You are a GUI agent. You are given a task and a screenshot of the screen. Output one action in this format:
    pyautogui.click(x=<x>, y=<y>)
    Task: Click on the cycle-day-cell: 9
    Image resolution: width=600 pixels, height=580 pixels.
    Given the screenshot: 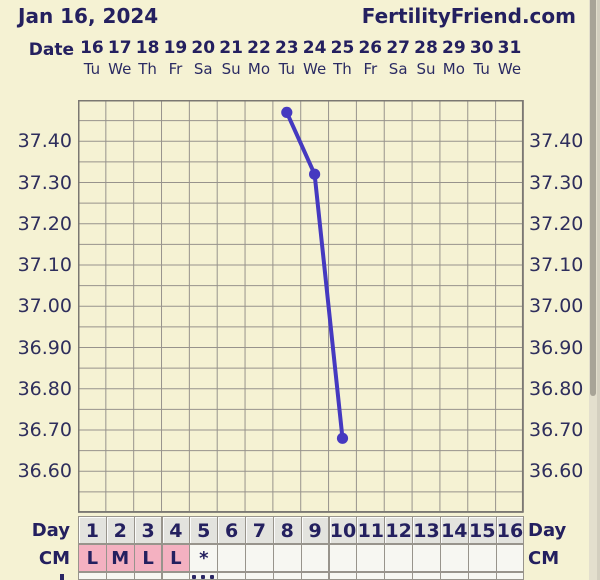 What is the action you would take?
    pyautogui.click(x=315, y=530)
    